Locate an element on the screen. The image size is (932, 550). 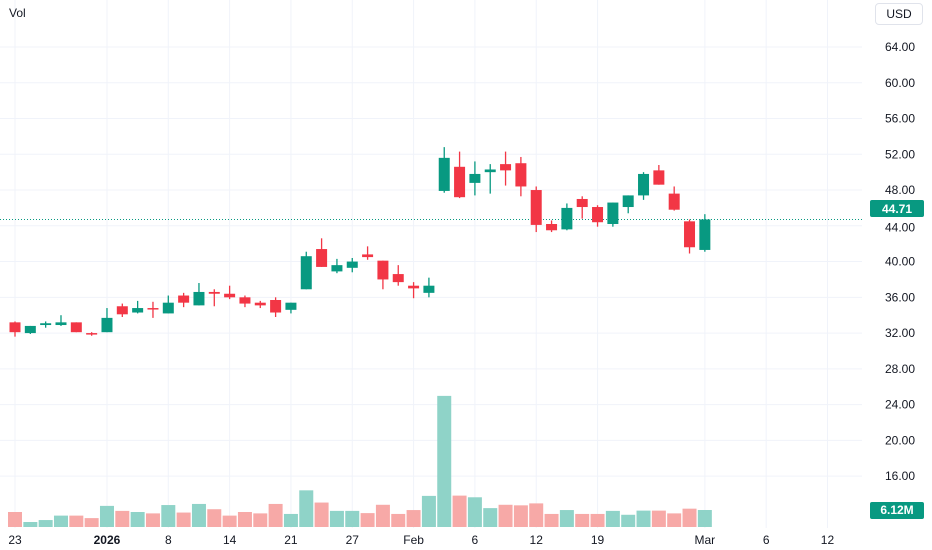
y-tick-label: 36.00 is located at coordinates (900, 297).